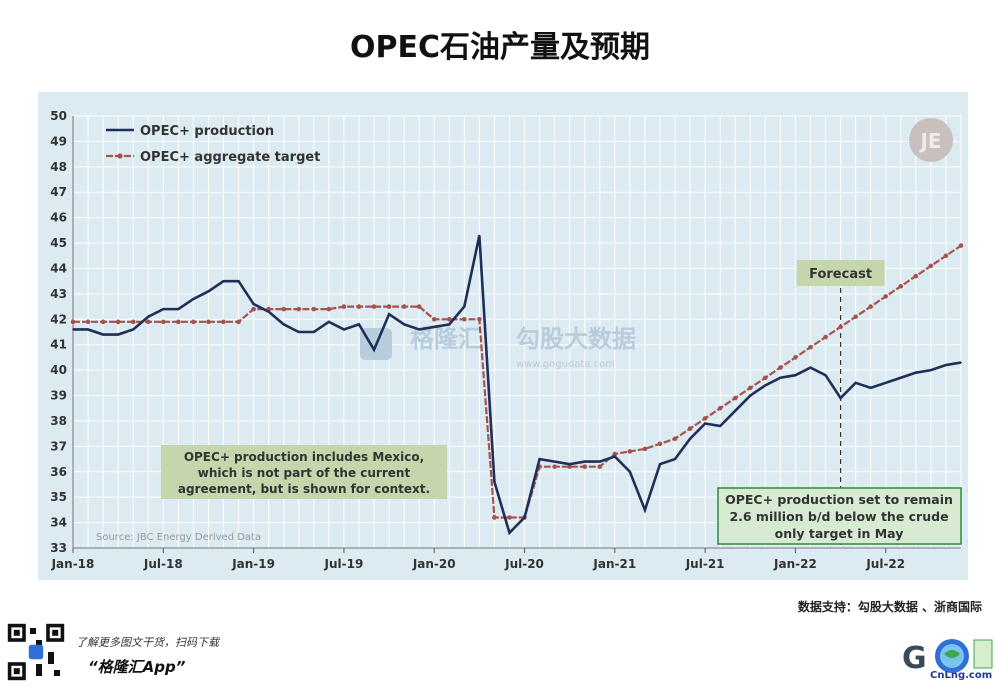  Describe the element at coordinates (58, 548) in the screenshot. I see `y-tick-label: 33` at that location.